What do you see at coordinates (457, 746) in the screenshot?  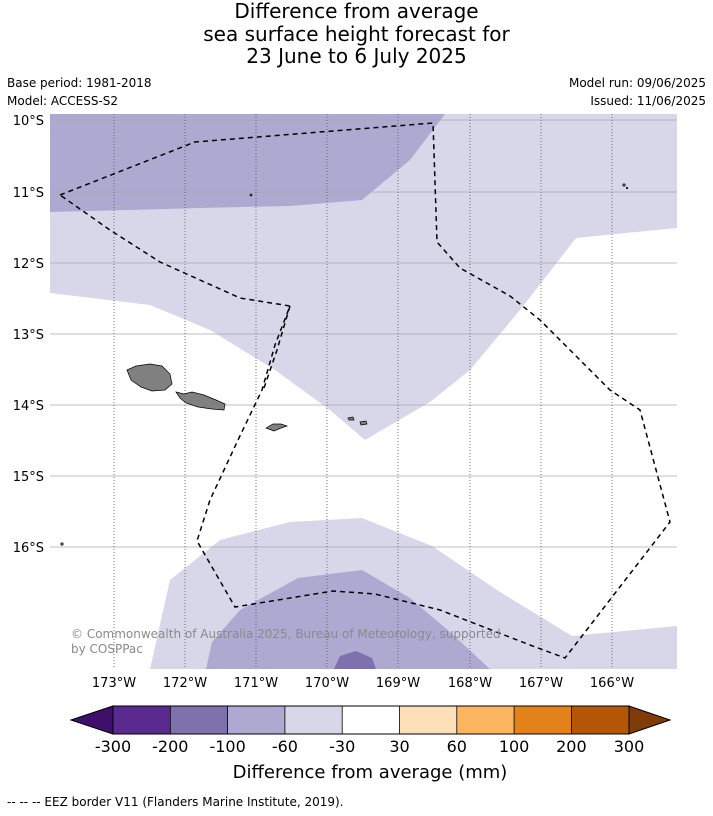 I see `colorbar-tick: 60` at bounding box center [457, 746].